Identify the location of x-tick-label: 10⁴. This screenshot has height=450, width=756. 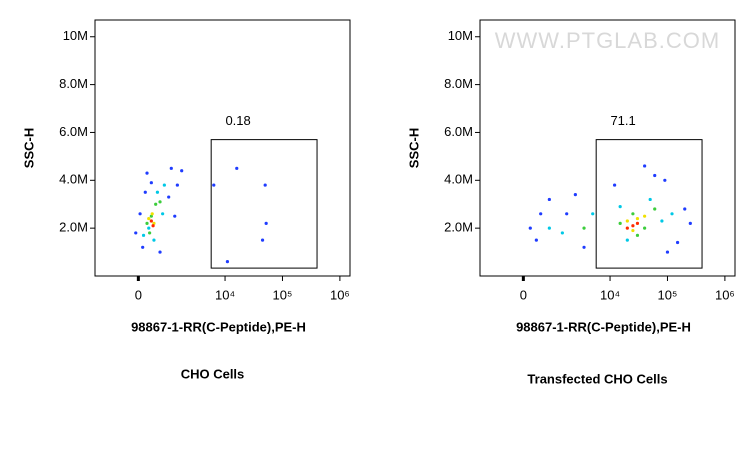
(225, 294).